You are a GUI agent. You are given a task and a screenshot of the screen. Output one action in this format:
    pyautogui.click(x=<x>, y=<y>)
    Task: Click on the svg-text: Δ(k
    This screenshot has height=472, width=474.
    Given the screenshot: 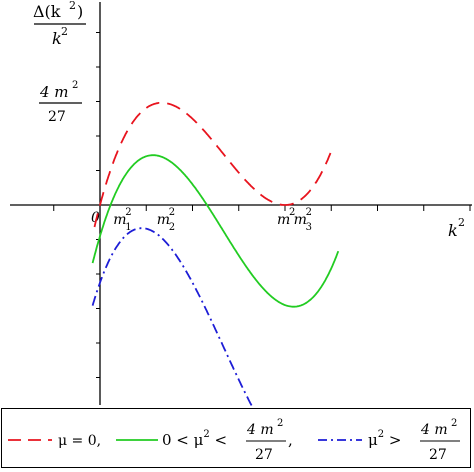 What is the action you would take?
    pyautogui.click(x=47, y=11)
    